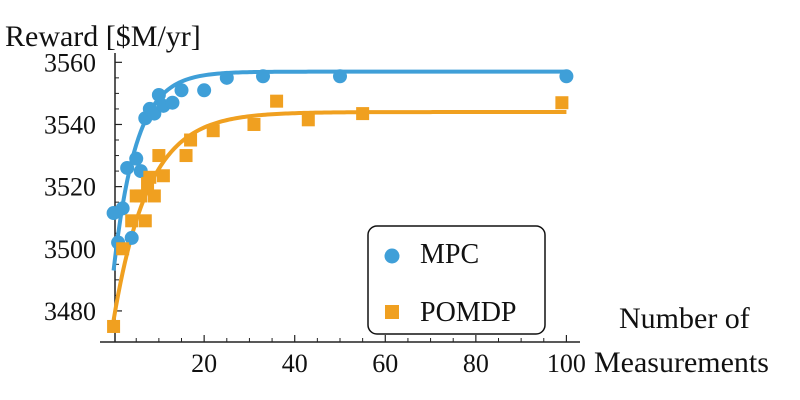 This screenshot has height=400, width=800. Describe the element at coordinates (70, 311) in the screenshot. I see `y-tick-label: 3480` at that location.